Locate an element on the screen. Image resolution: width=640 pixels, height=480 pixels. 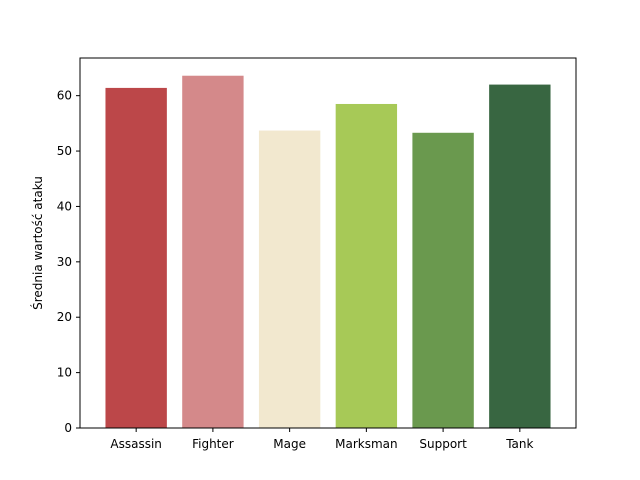
x-tick-label: Mage is located at coordinates (289, 444).